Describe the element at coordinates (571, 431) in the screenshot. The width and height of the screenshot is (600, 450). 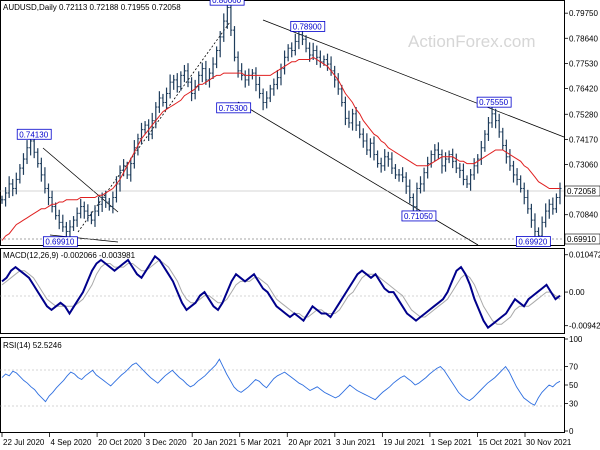
I see `rsi-tick-label: 0` at that location.